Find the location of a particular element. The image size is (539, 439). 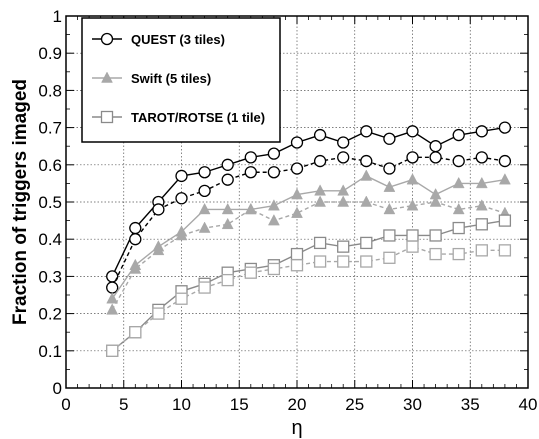

x-tick-label: 20 is located at coordinates (297, 404).